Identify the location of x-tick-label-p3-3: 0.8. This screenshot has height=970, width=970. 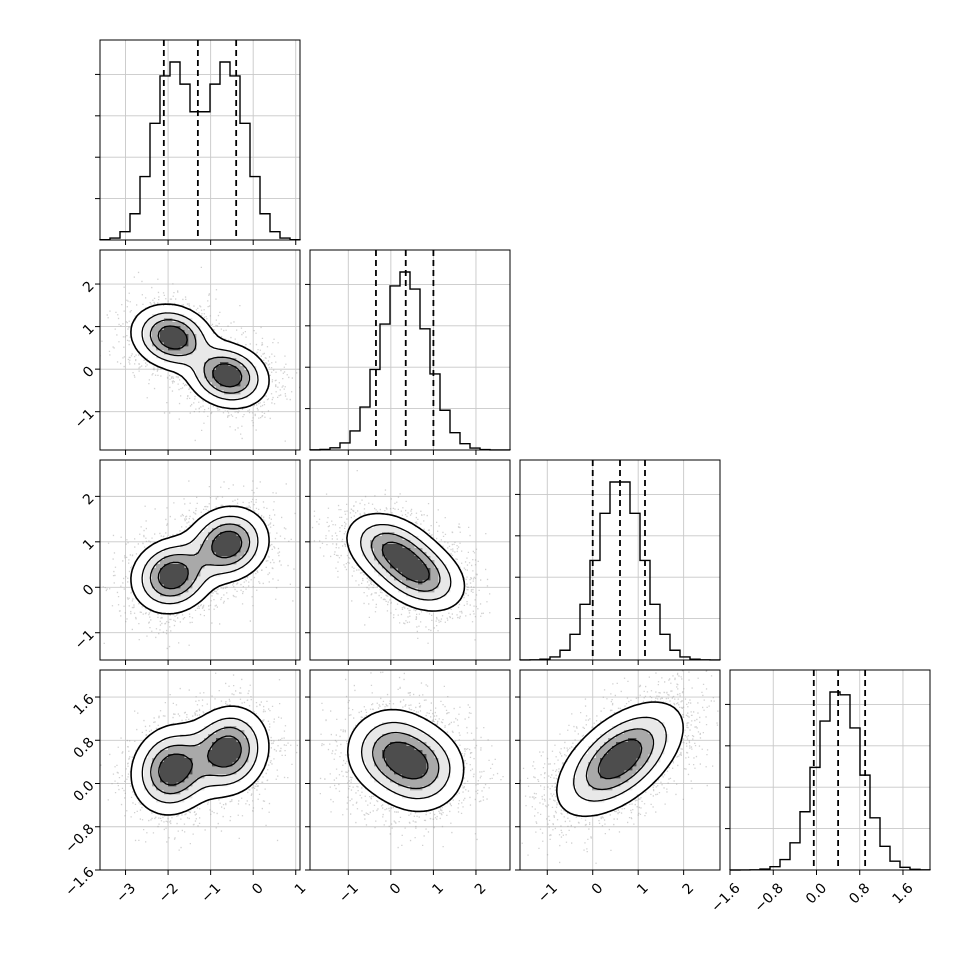
(859, 893).